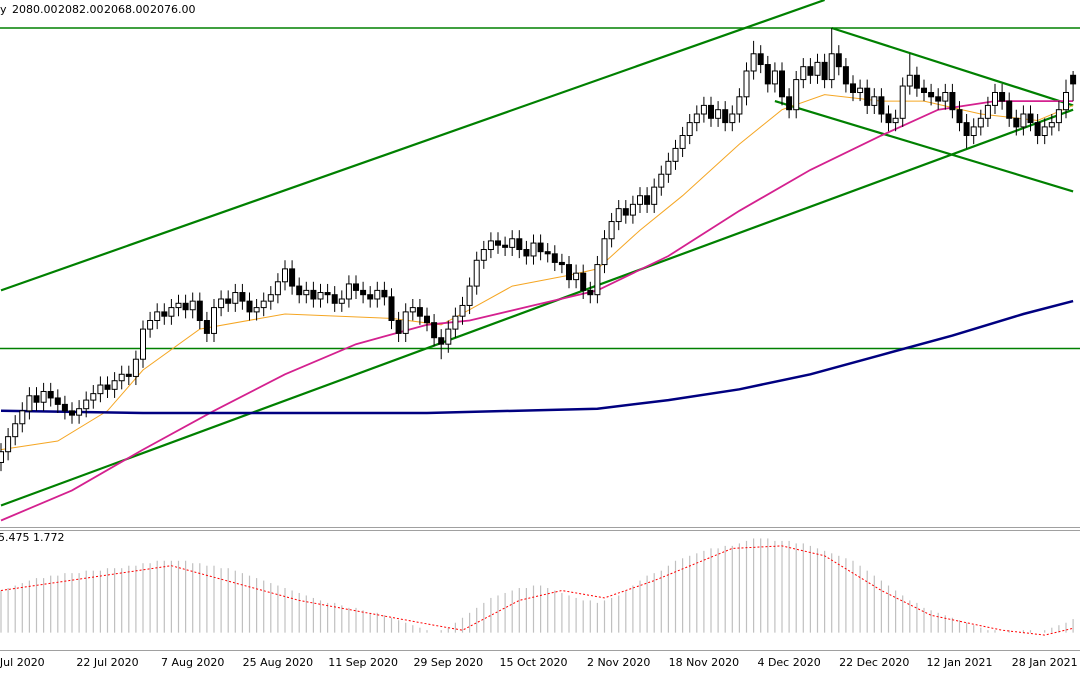 The width and height of the screenshot is (1080, 675). Describe the element at coordinates (704, 662) in the screenshot. I see `x-tick-label: 18 Nov 2020` at that location.